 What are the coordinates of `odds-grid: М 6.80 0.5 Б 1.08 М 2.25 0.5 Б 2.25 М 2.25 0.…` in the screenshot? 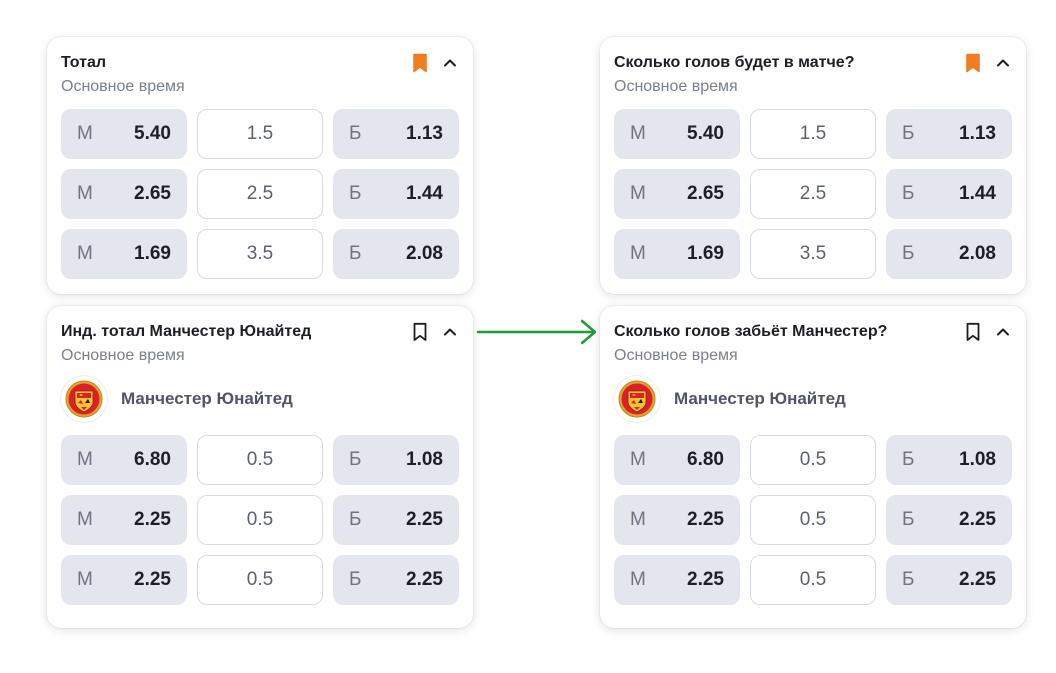 It's located at (260, 520).